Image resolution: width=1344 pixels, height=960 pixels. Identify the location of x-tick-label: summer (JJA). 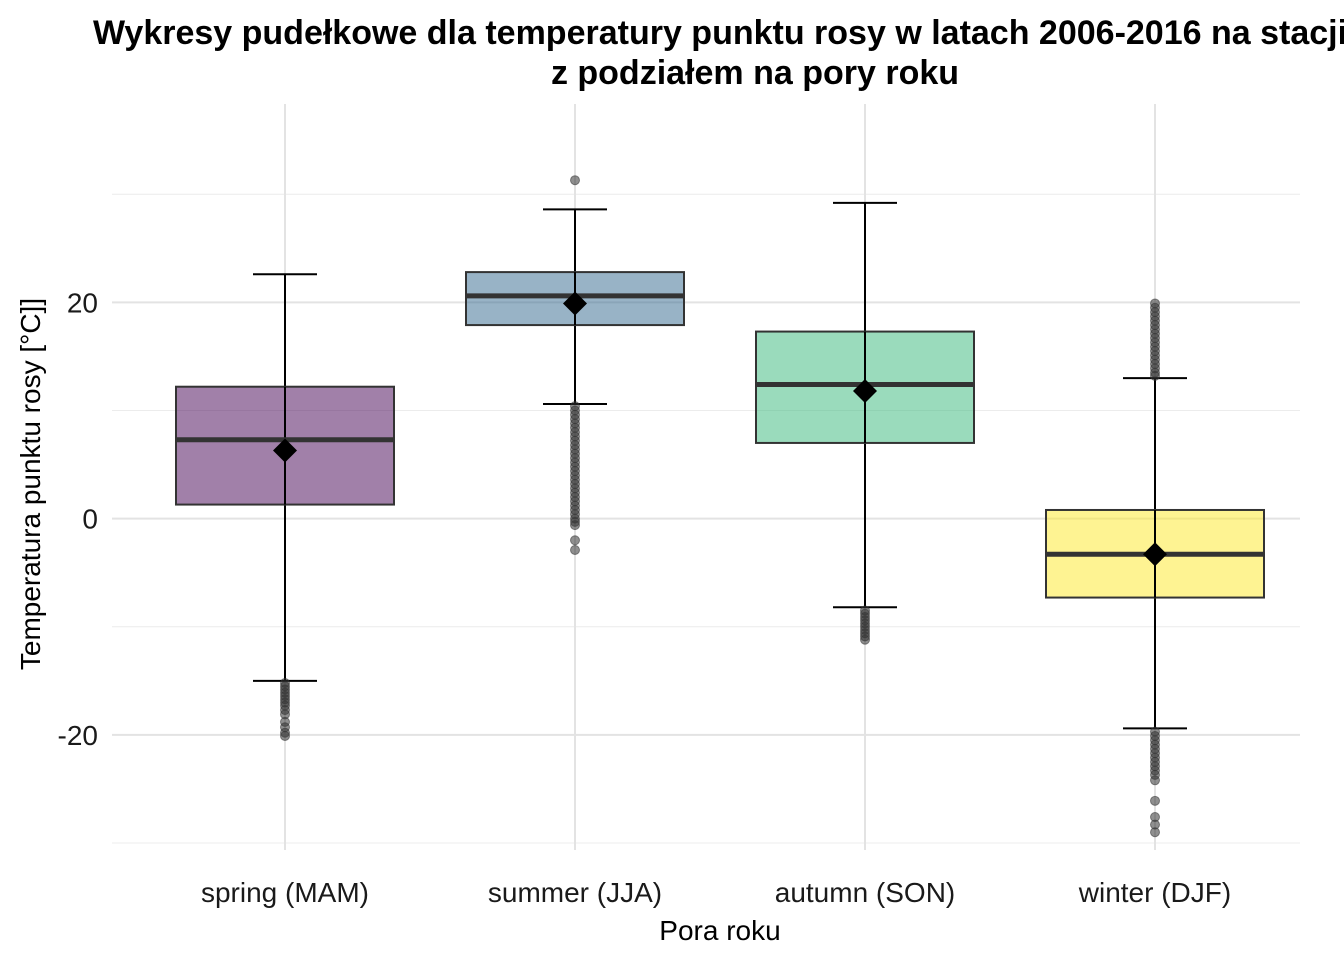
(575, 892).